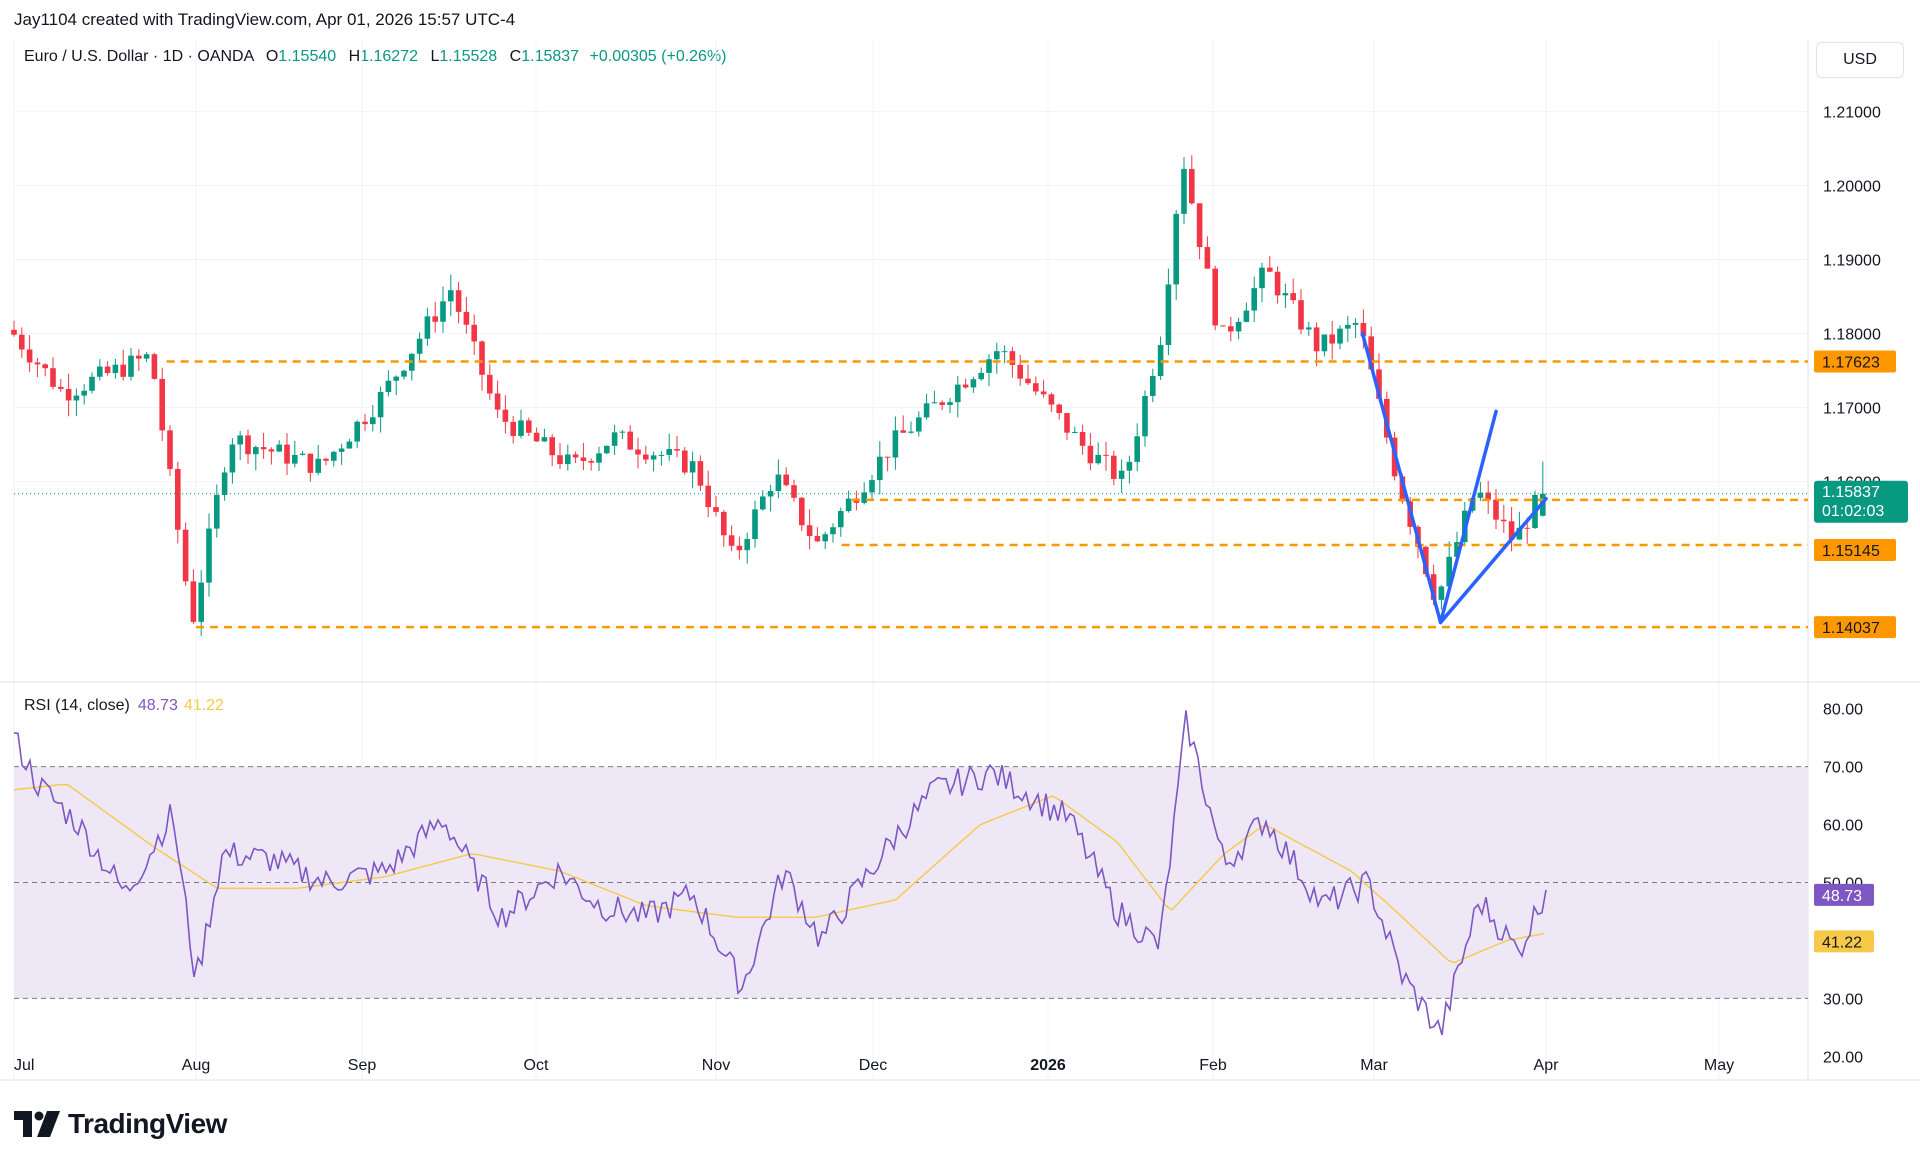  I want to click on price-level-label-text: 1.14037, so click(1851, 628).